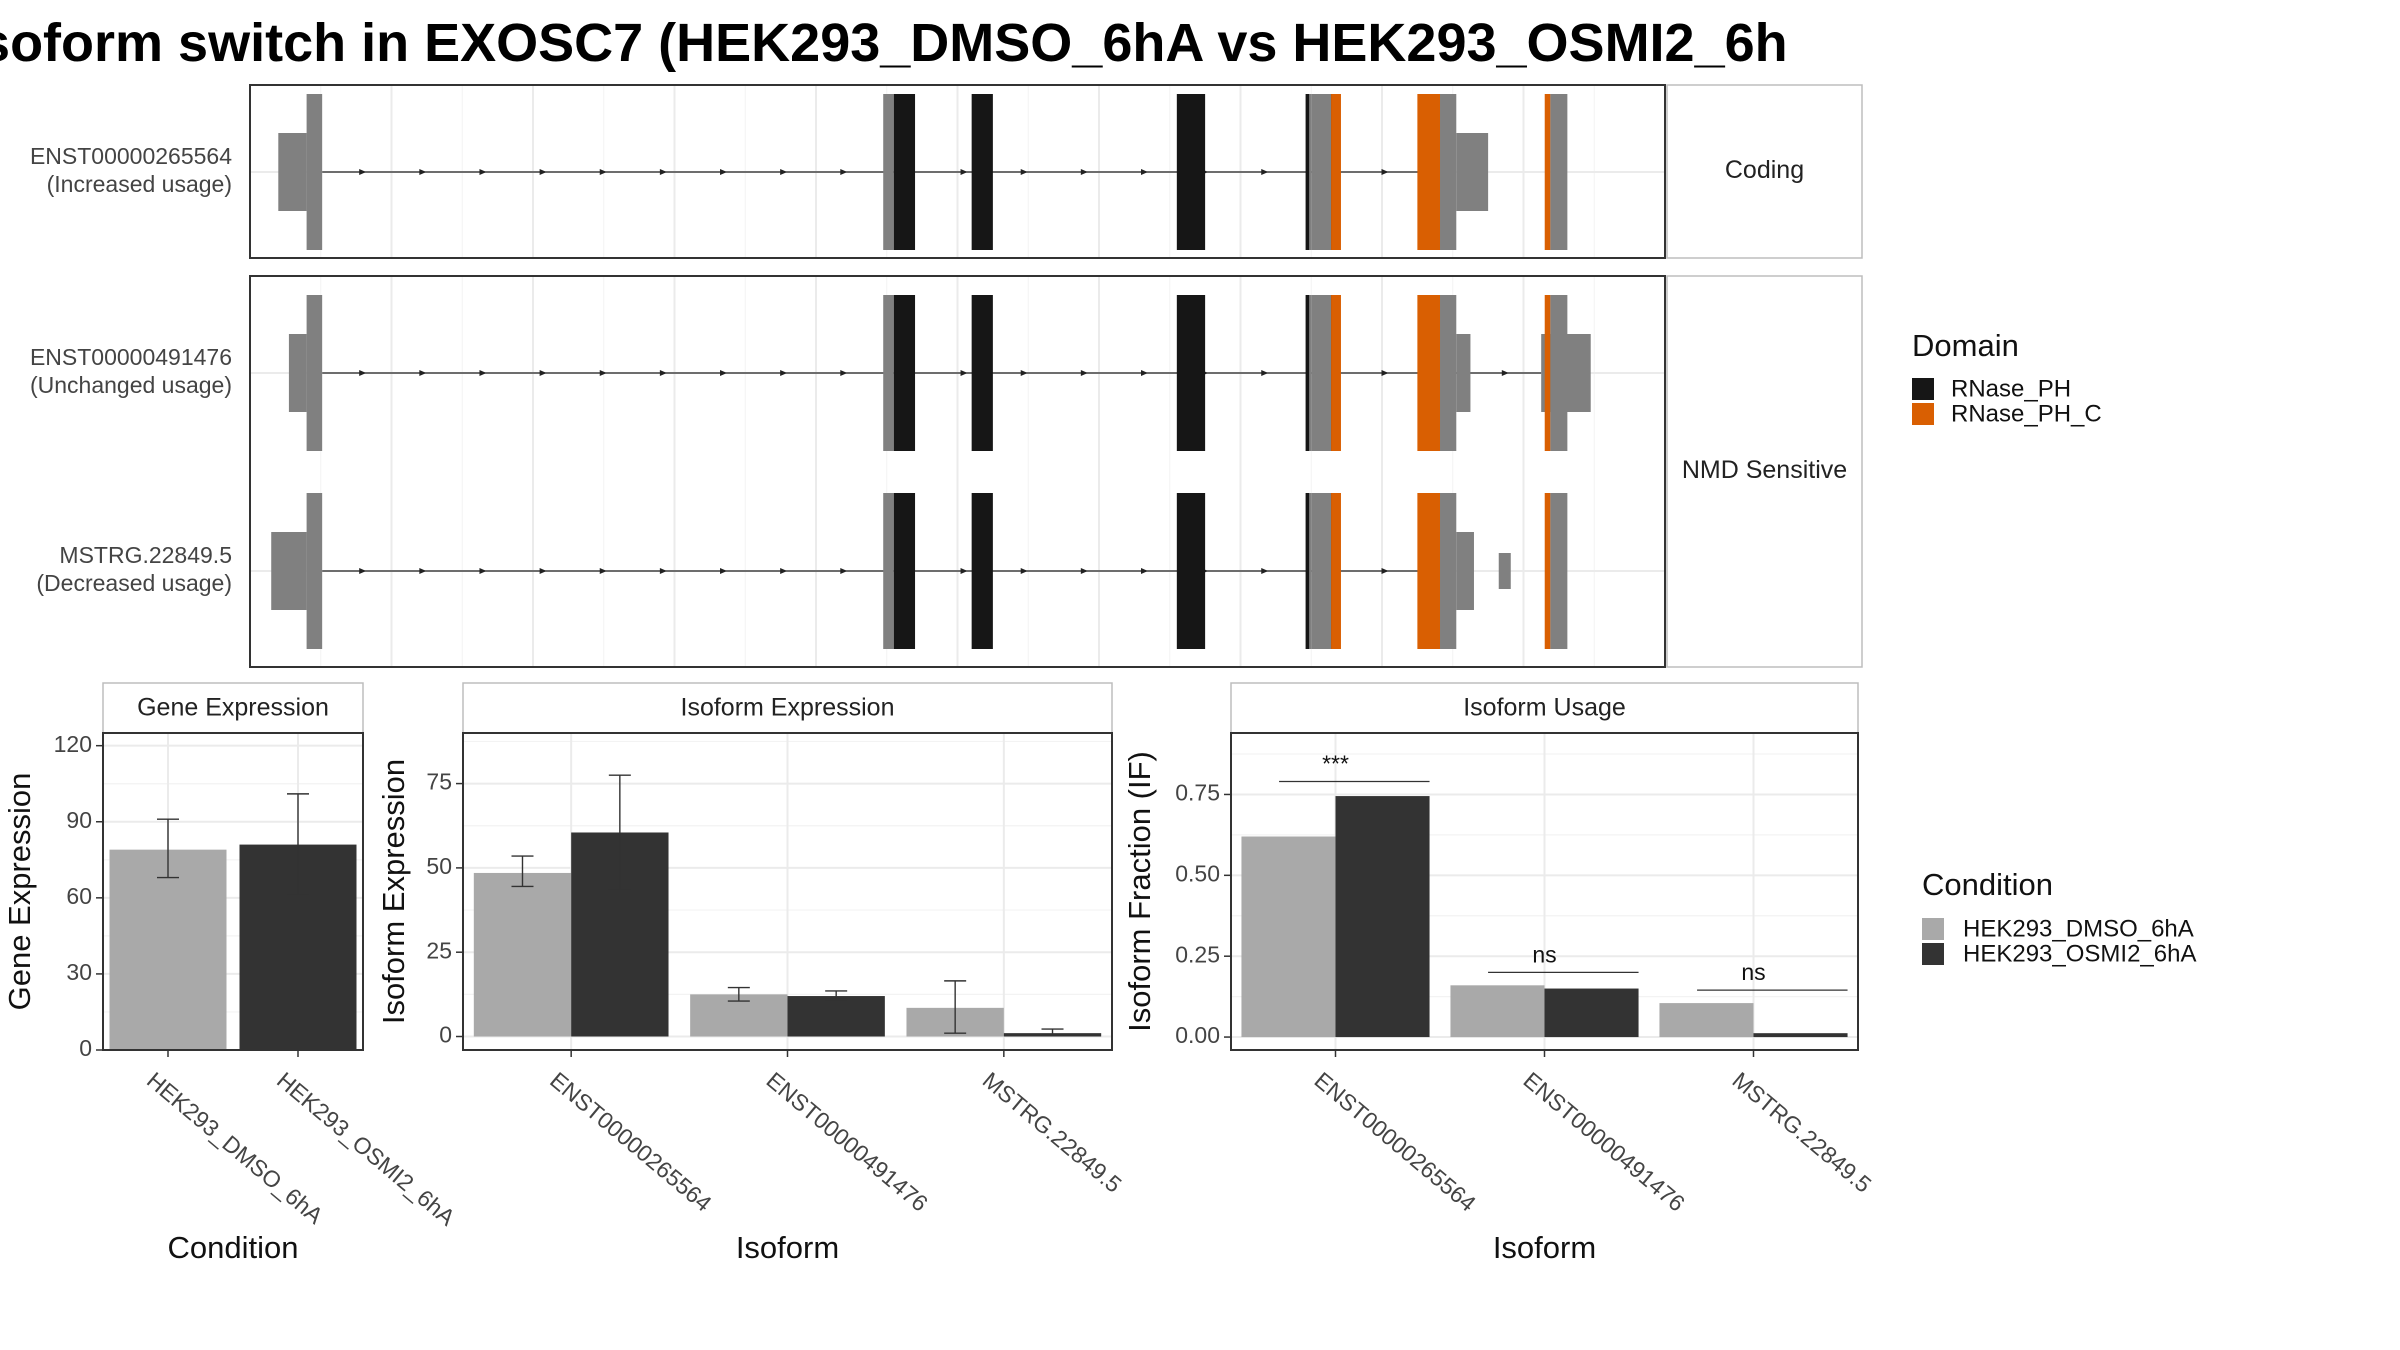 Image resolution: width=2400 pixels, height=1350 pixels. What do you see at coordinates (1753, 972) in the screenshot?
I see `significance-label: ns` at bounding box center [1753, 972].